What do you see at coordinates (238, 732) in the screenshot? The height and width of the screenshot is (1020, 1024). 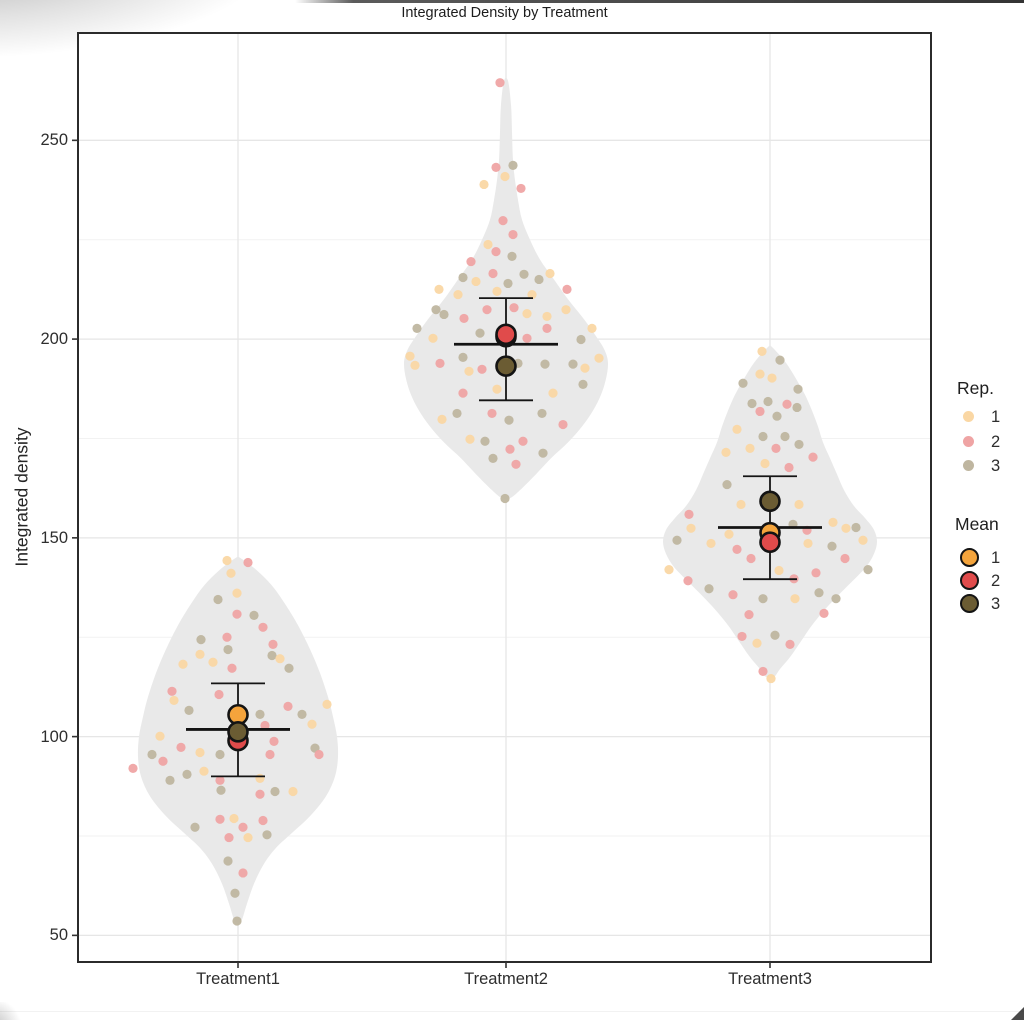 I see `mean-point-rep3` at bounding box center [238, 732].